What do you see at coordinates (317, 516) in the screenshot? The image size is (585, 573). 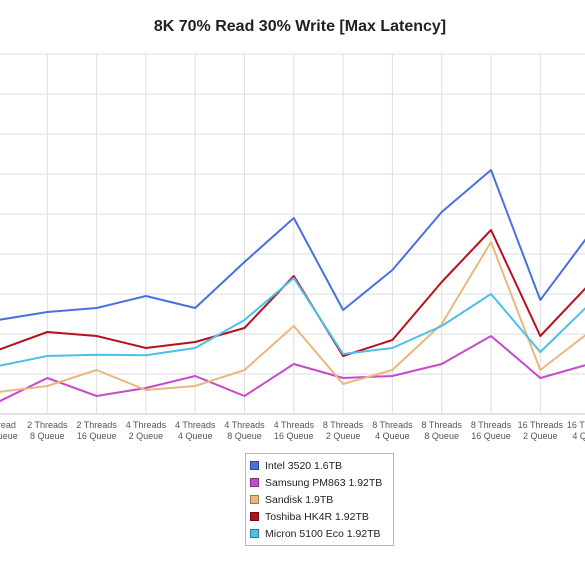 I see `legend-label: Toshiba HK4R 1.92TB` at bounding box center [317, 516].